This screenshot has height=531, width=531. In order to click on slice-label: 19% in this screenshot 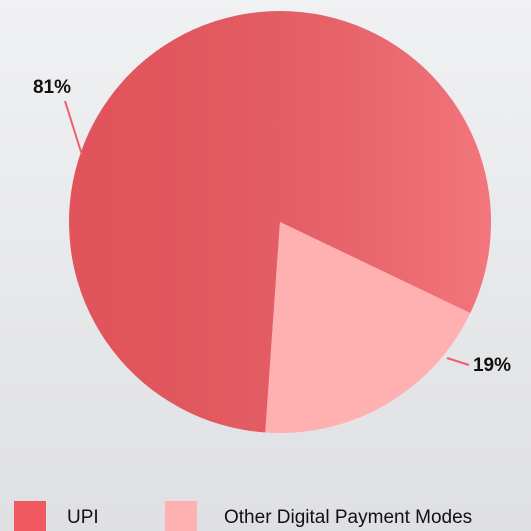, I will do `click(492, 365)`.